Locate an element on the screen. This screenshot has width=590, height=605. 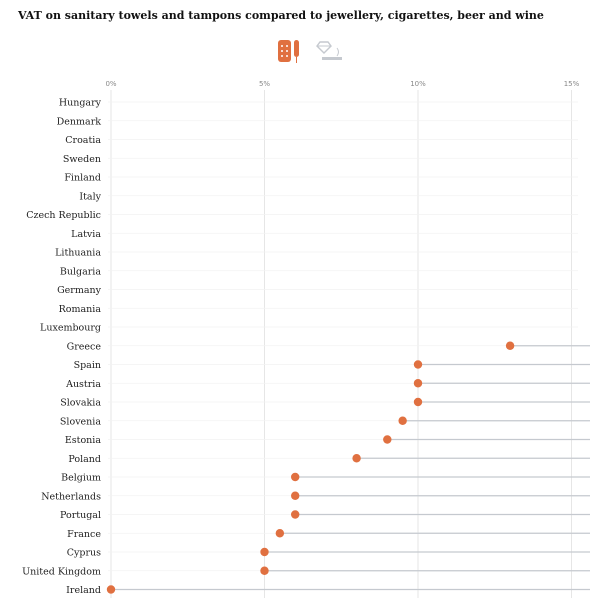
country-label: Croatia is located at coordinates (83, 140).